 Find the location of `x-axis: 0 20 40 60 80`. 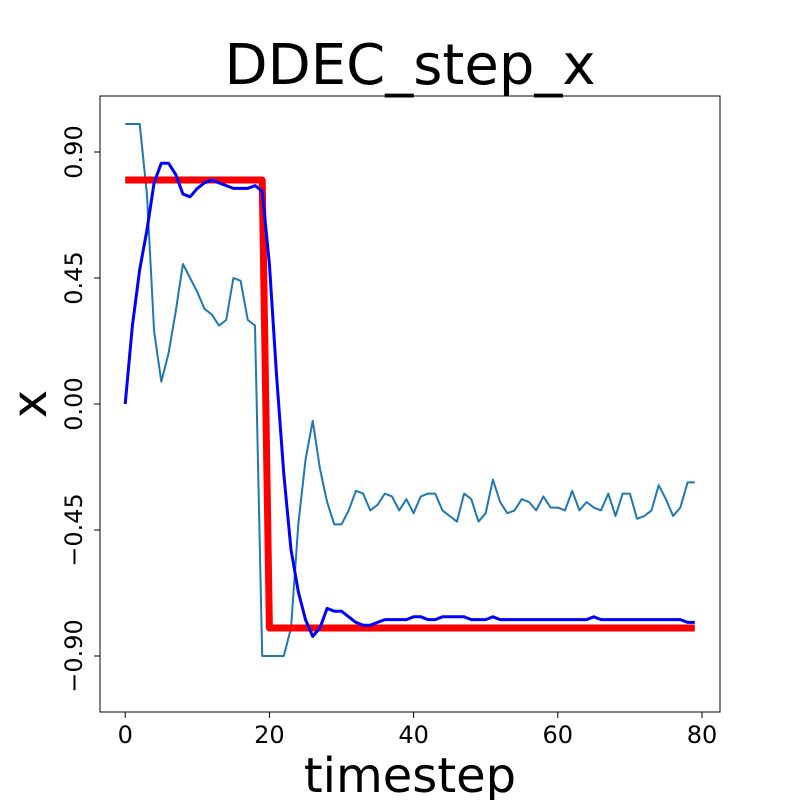

x-axis: 0 20 40 60 80 is located at coordinates (418, 730).